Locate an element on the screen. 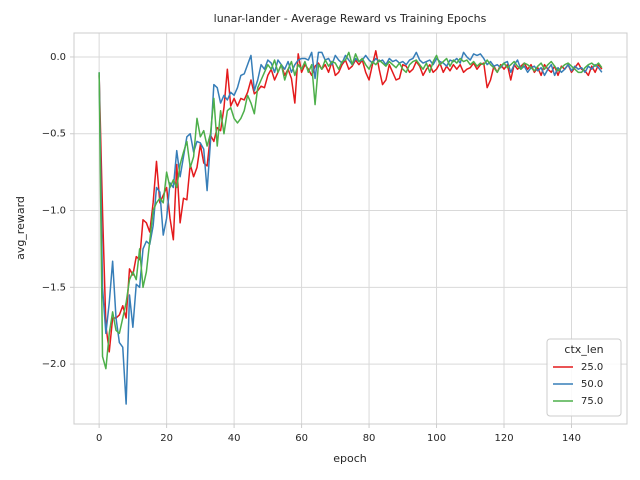 This screenshot has width=640, height=480. y-tick-label: −1.5 is located at coordinates (54, 287).